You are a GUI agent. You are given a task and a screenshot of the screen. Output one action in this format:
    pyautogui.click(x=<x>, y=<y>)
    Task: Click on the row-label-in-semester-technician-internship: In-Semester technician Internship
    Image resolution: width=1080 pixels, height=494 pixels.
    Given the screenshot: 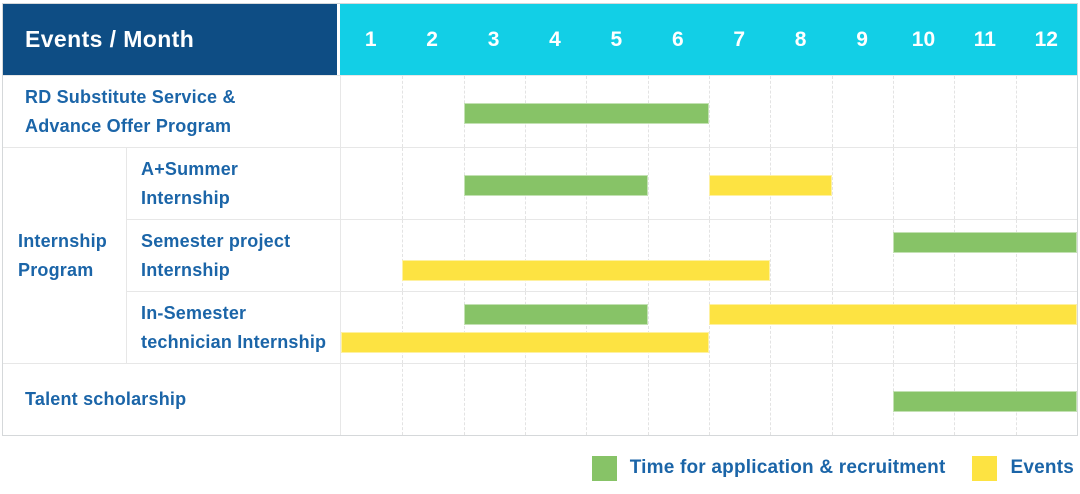 What is the action you would take?
    pyautogui.click(x=233, y=327)
    